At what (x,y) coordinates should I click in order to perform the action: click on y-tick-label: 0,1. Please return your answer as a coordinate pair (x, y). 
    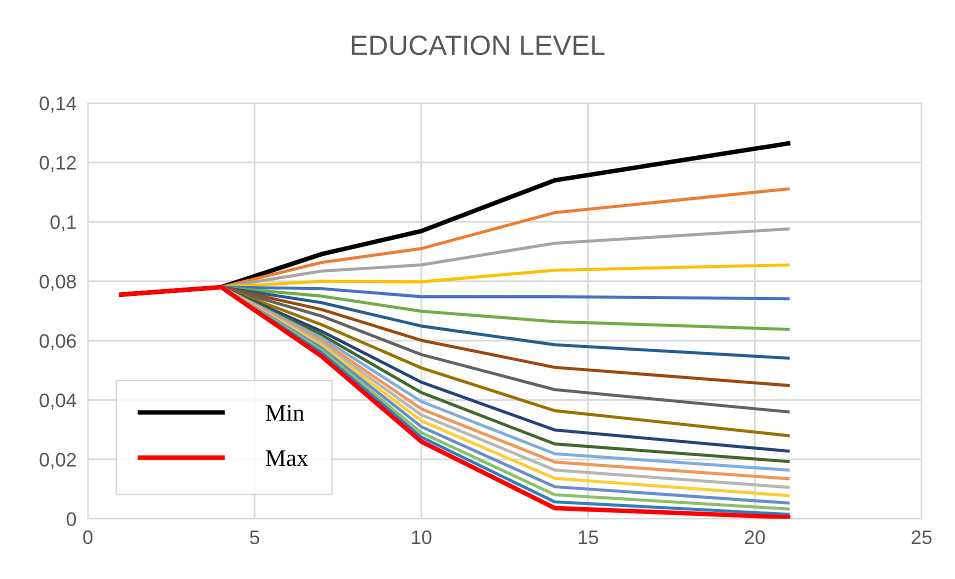
    Looking at the image, I should click on (63, 223).